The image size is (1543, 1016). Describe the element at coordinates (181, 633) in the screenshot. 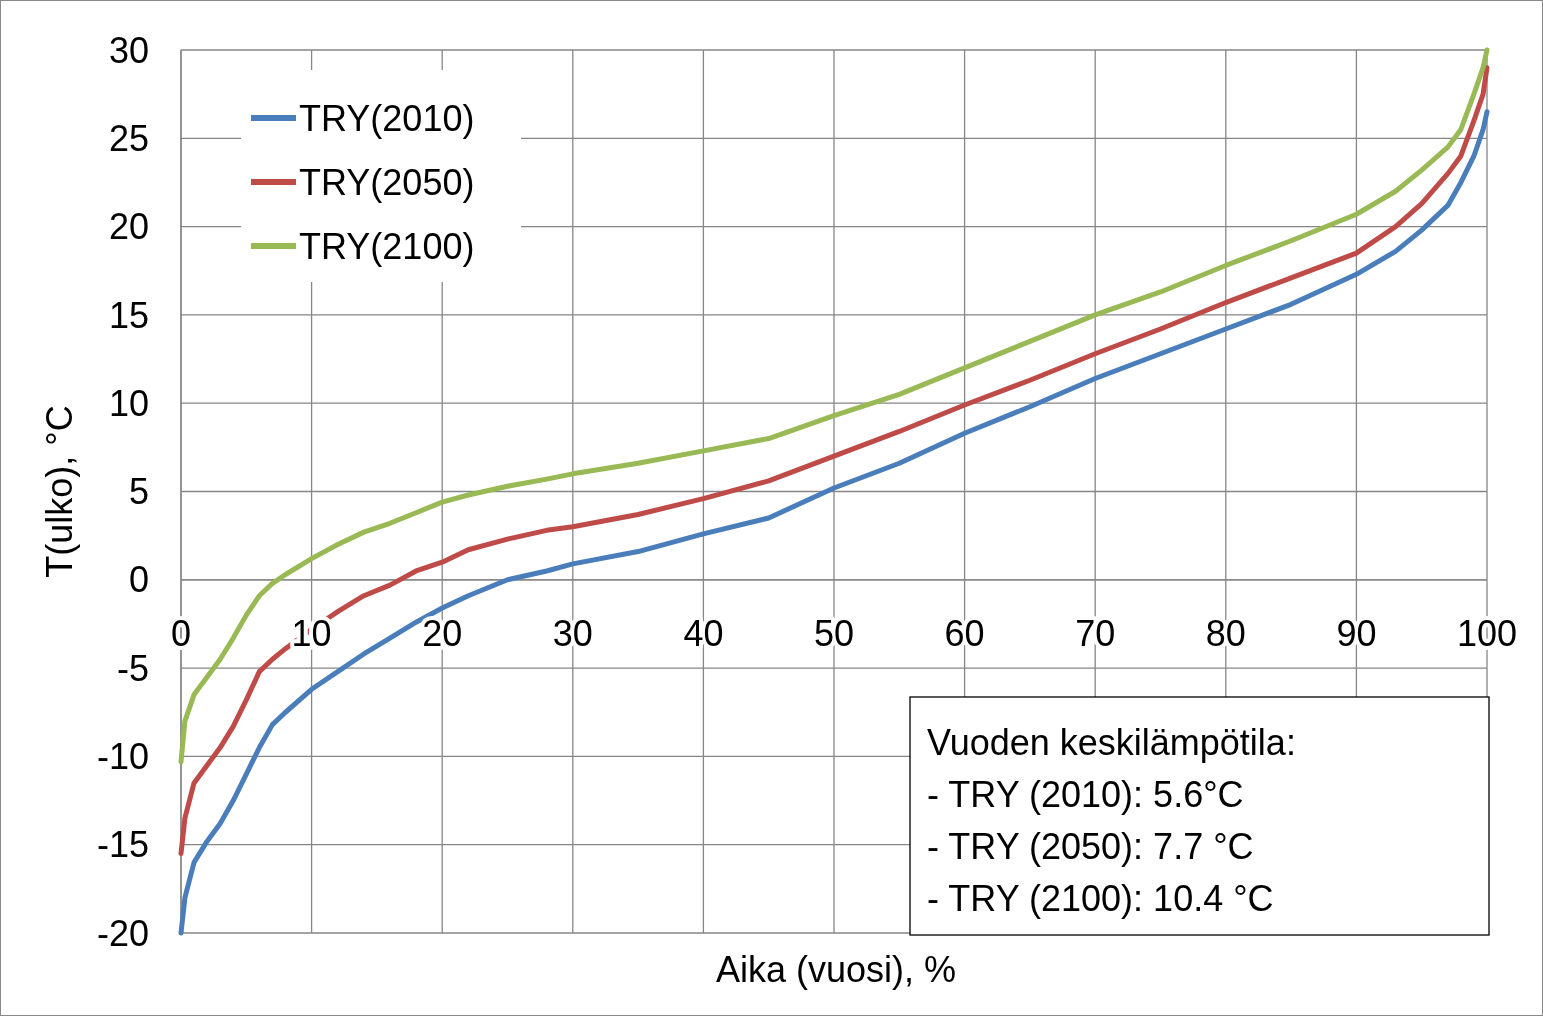

I see `x-tick-label: 0` at that location.